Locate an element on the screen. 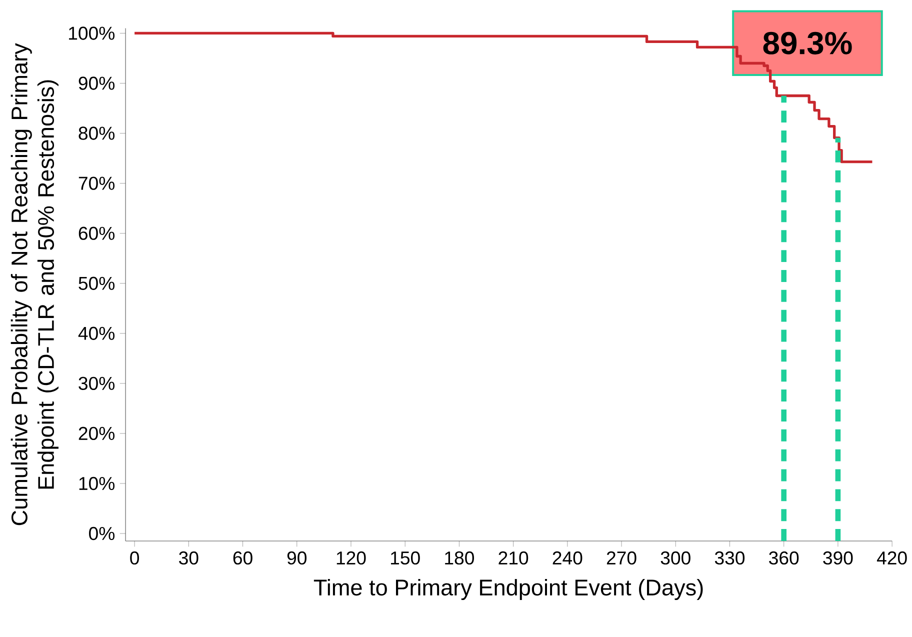 The image size is (912, 637). x-tick-label: 30 is located at coordinates (188, 558).